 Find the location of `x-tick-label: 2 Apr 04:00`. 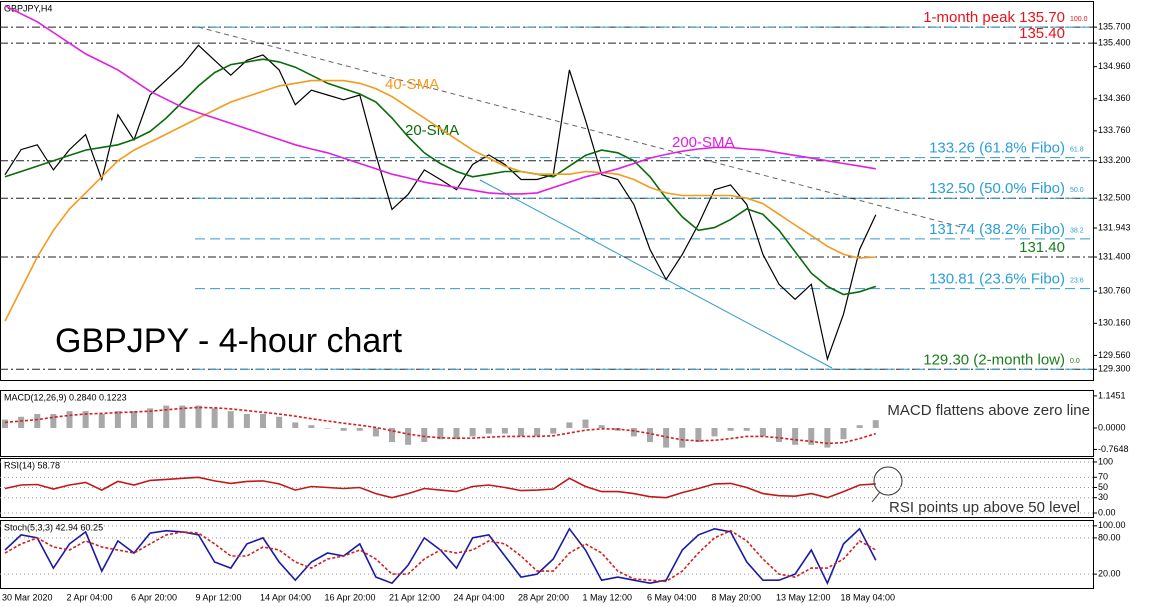

x-tick-label: 2 Apr 04:00 is located at coordinates (90, 597).